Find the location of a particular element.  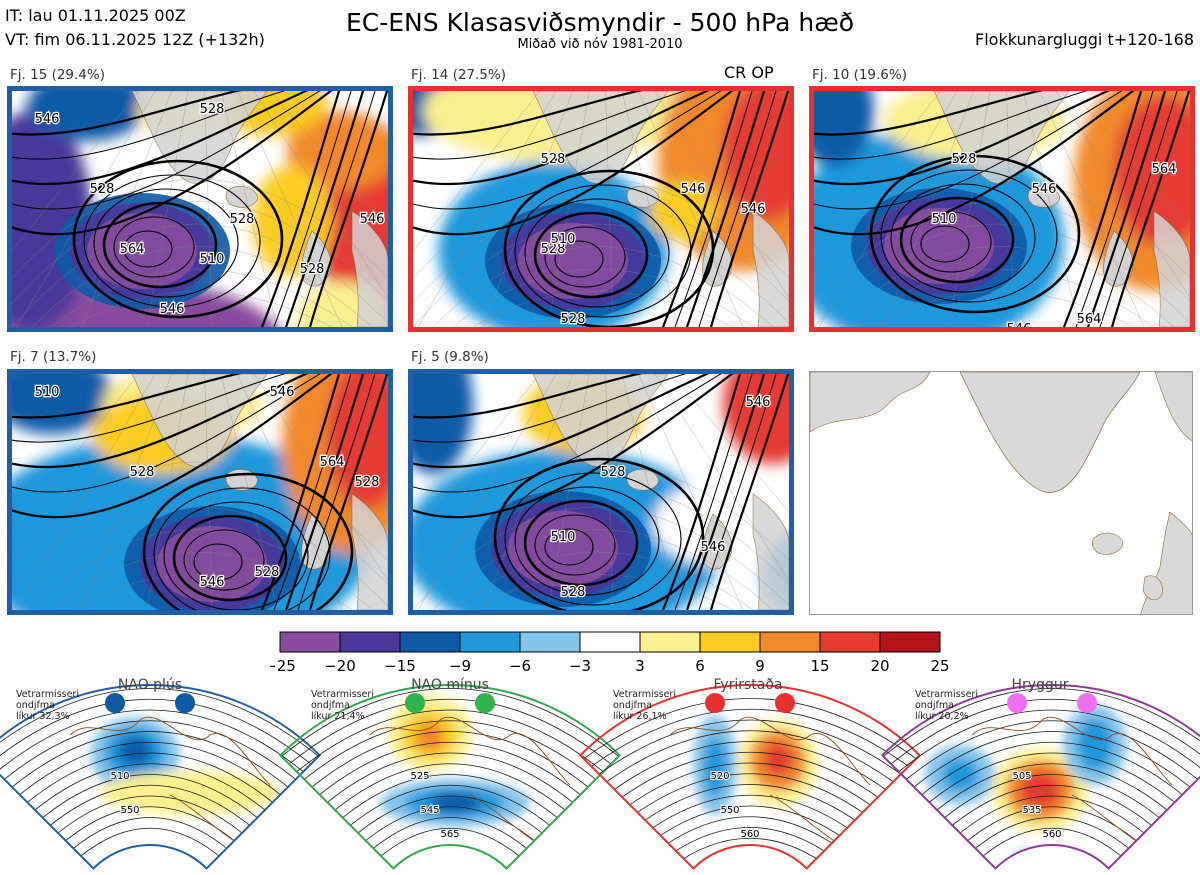

regime-contour-label: 565 is located at coordinates (449, 834).